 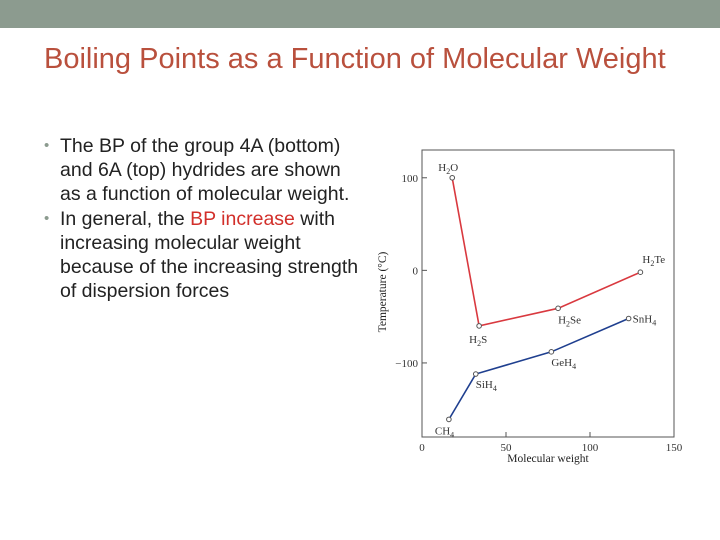 What do you see at coordinates (507, 448) in the screenshot?
I see `x-tick-label: 50` at bounding box center [507, 448].